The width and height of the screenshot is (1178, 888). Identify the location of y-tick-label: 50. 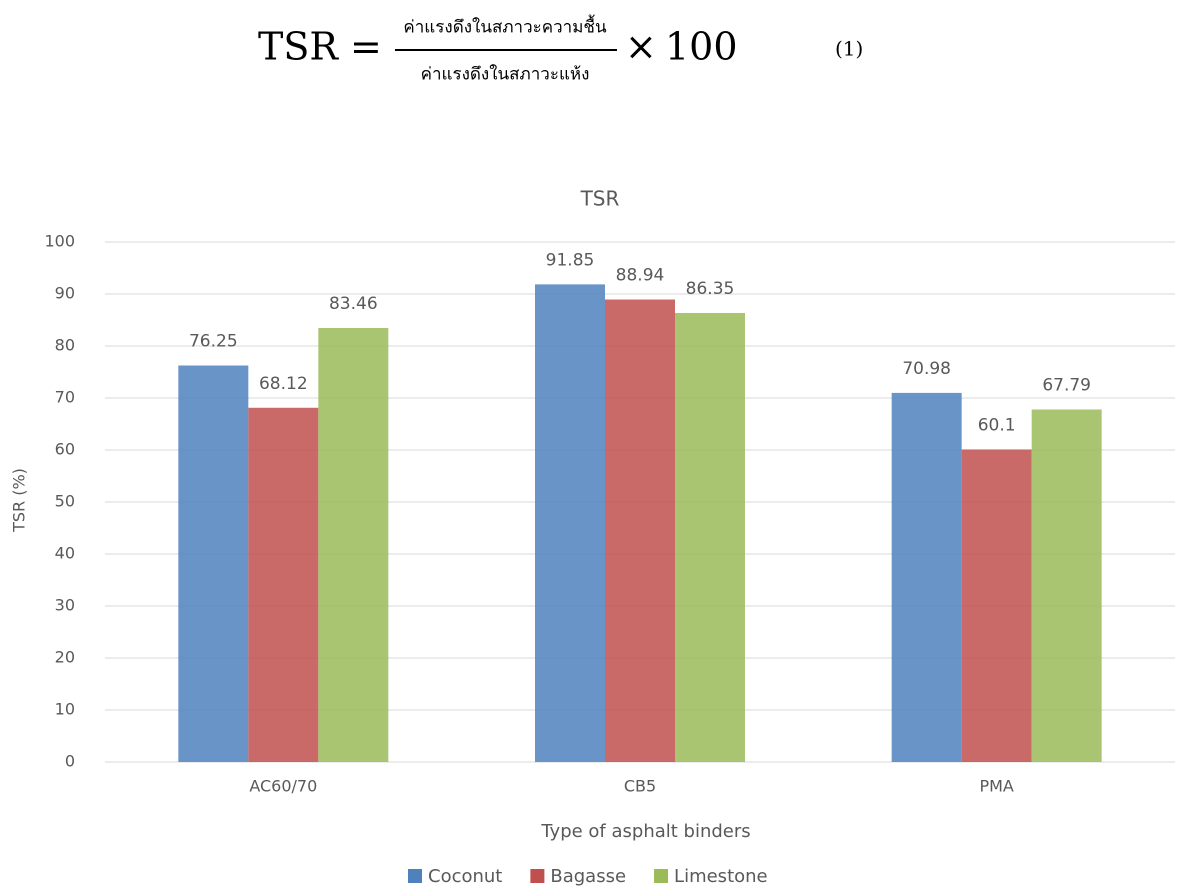
(65, 501).